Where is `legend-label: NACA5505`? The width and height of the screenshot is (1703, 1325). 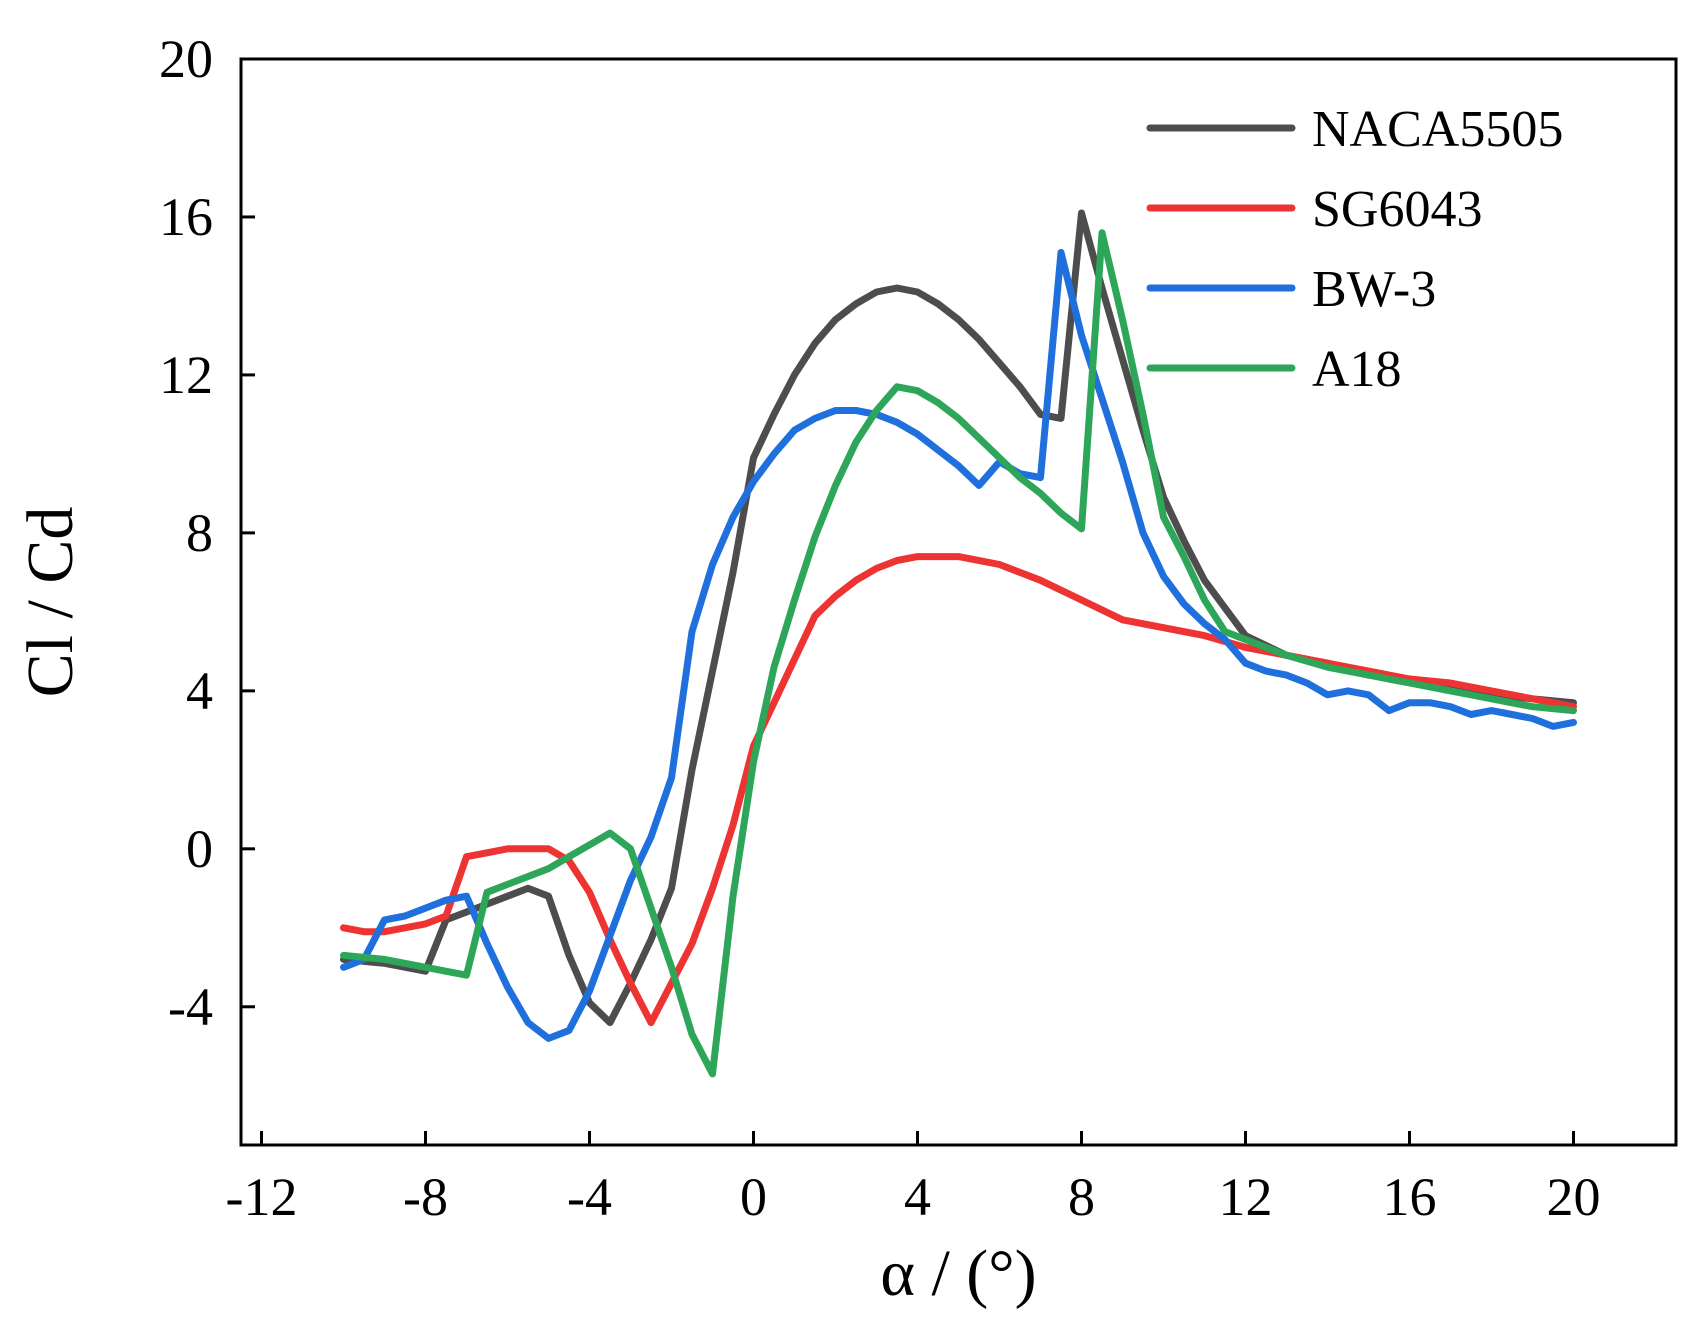
legend-label: NACA5505 is located at coordinates (1437, 129).